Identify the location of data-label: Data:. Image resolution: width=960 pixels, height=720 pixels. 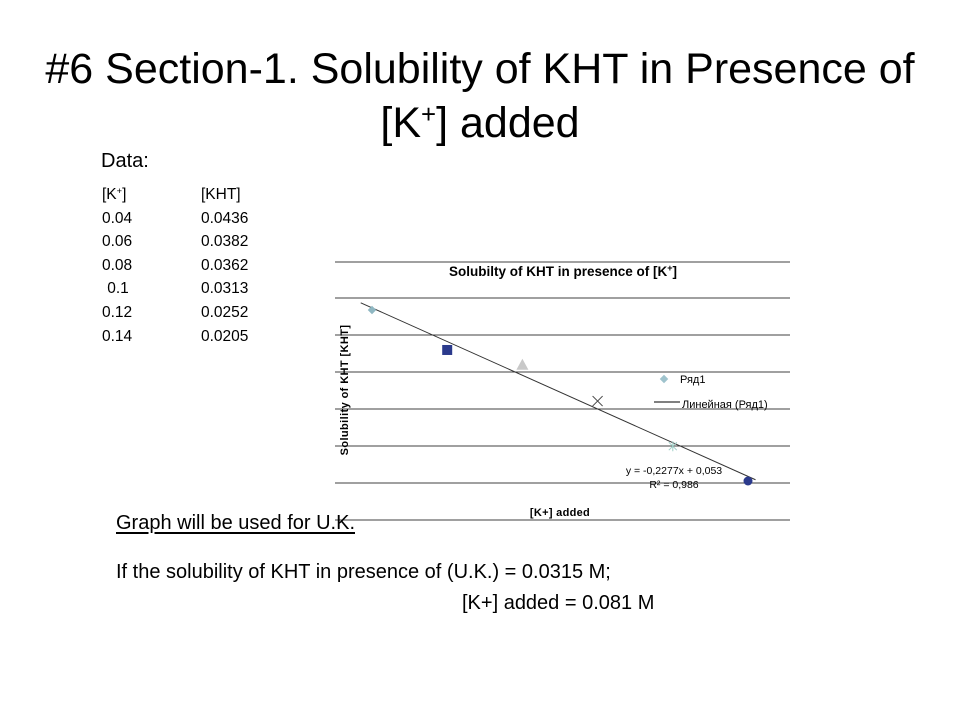
(125, 161).